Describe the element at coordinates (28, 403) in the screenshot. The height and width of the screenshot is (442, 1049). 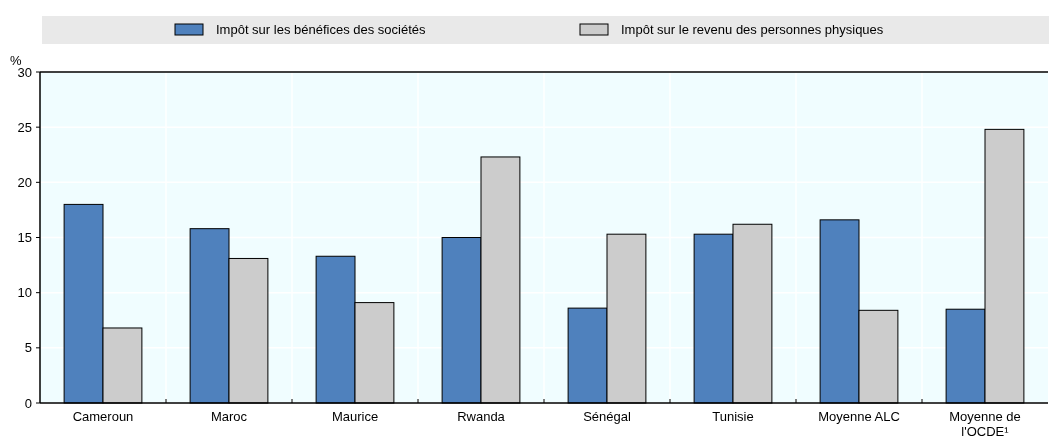
I see `y-tick-label: 0` at that location.